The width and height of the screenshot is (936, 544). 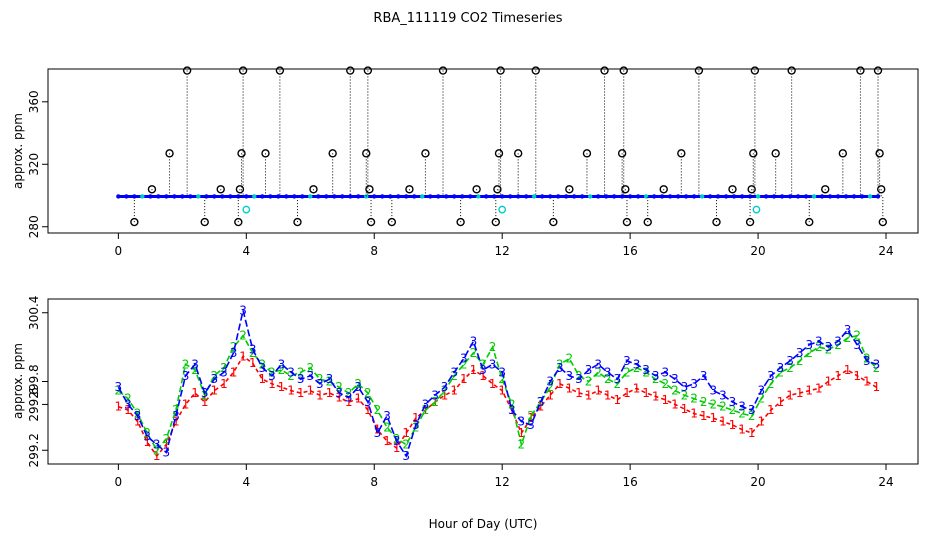 I want to click on x-tick-label: 16, so click(x=629, y=251).